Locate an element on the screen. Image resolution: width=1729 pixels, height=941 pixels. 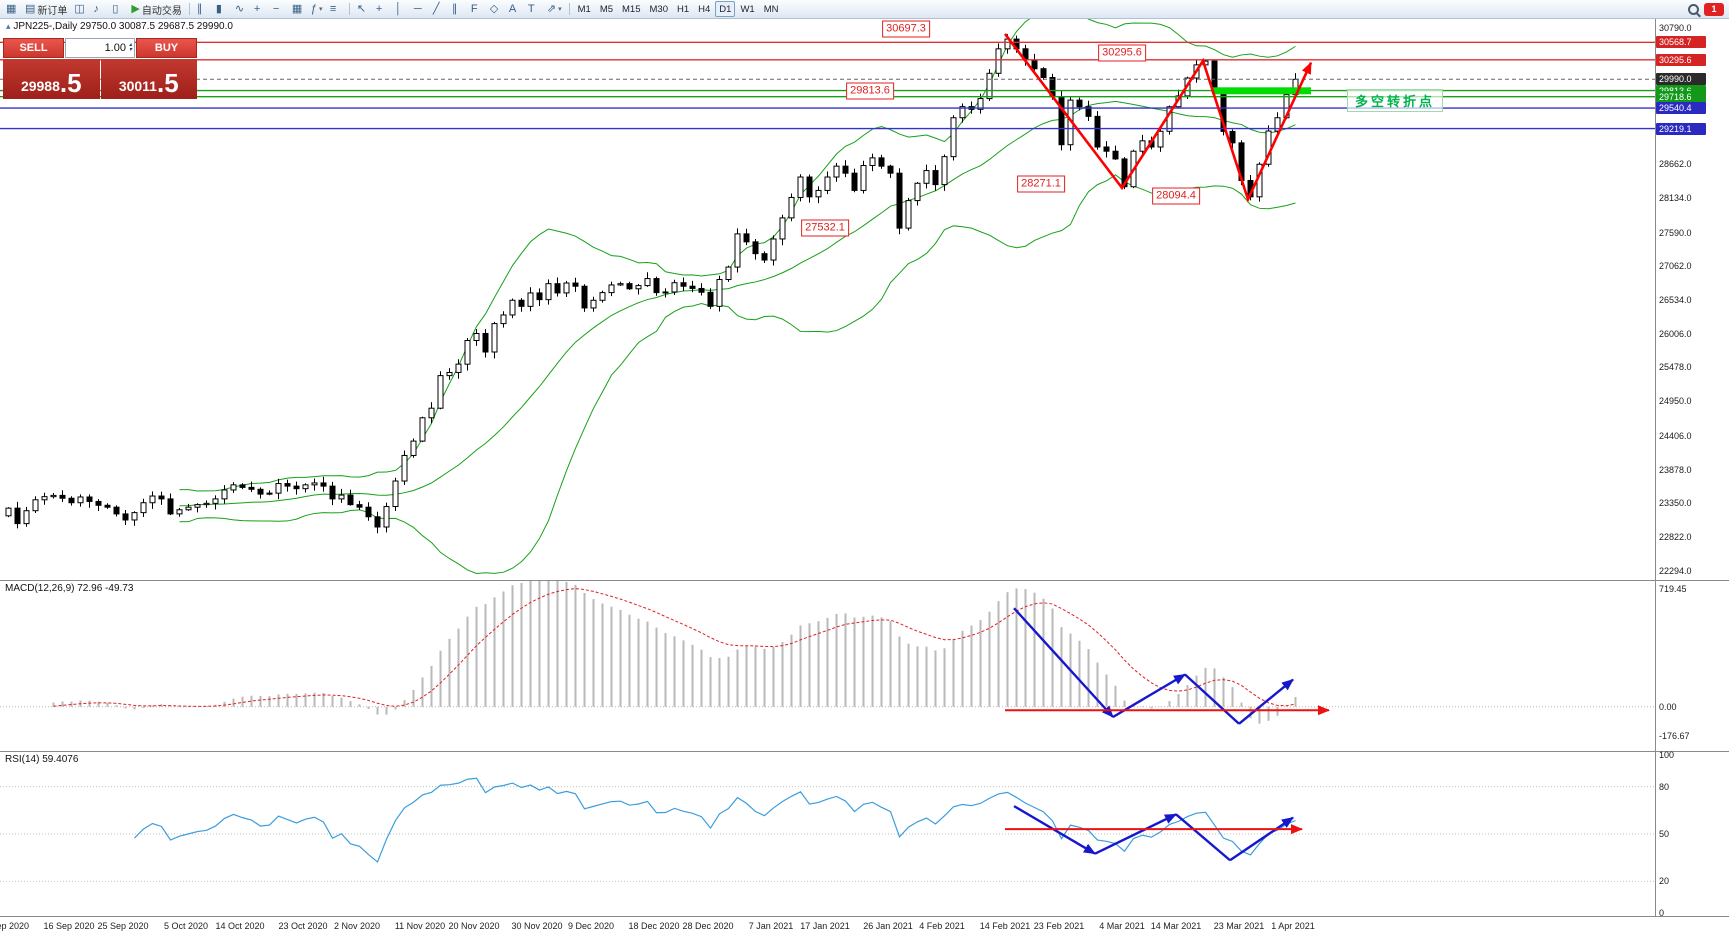
mobile-app-button: ▯ is located at coordinates (118, 9).